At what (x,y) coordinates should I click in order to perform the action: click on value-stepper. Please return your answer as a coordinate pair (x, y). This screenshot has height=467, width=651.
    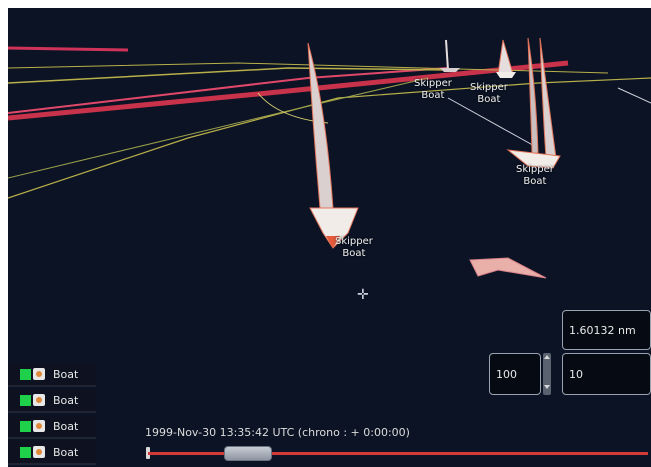
    Looking at the image, I should click on (547, 374).